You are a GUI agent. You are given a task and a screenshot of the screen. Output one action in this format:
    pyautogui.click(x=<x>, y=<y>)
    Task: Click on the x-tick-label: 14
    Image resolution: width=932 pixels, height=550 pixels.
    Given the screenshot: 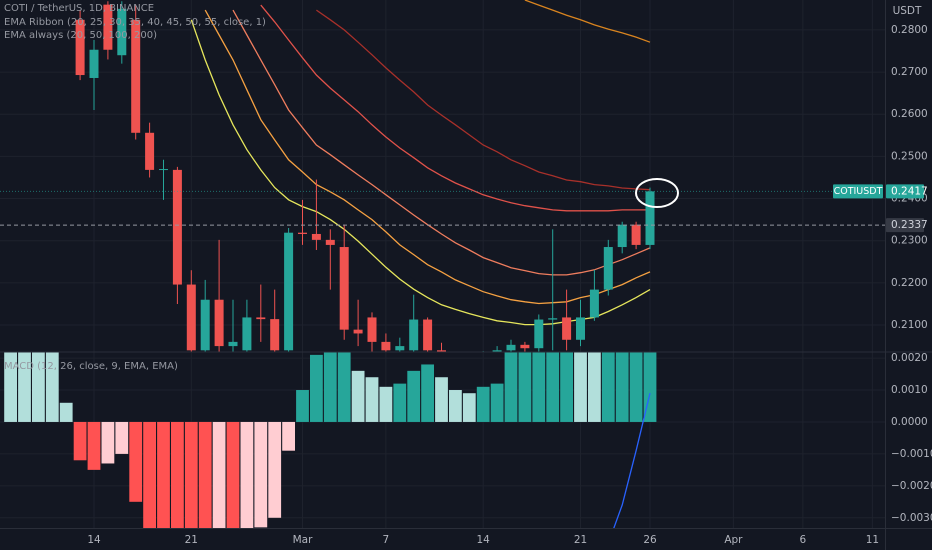 What is the action you would take?
    pyautogui.click(x=94, y=540)
    